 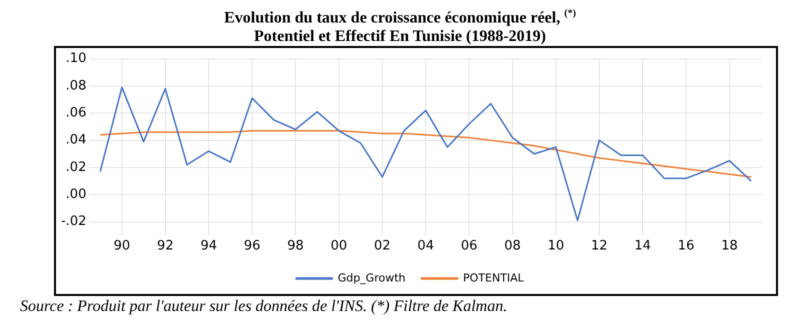 I want to click on x-tick-label: 00, so click(x=339, y=246).